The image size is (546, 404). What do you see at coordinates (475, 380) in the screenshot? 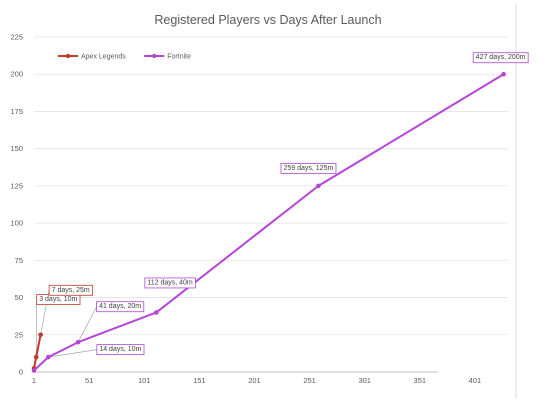
I see `x-tick-label: 401` at bounding box center [475, 380].